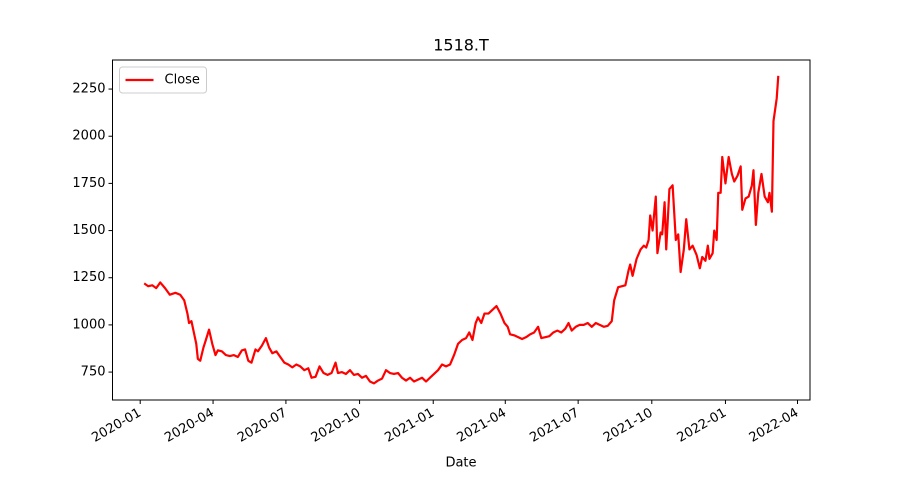  Describe the element at coordinates (88, 277) in the screenshot. I see `y-tick-label: 1250` at that location.